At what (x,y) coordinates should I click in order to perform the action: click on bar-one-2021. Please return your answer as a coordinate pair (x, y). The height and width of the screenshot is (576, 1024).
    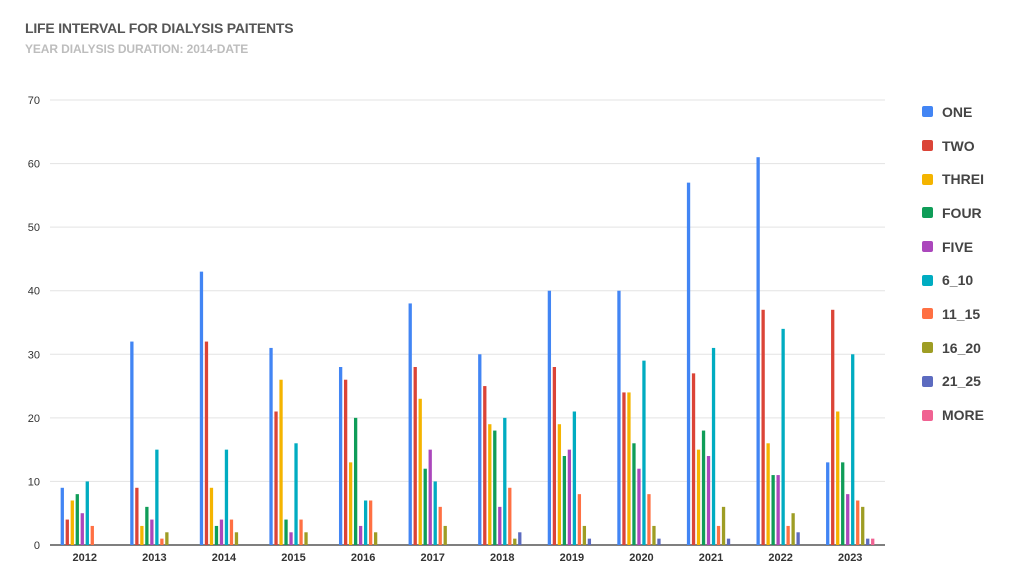
    Looking at the image, I should click on (688, 363).